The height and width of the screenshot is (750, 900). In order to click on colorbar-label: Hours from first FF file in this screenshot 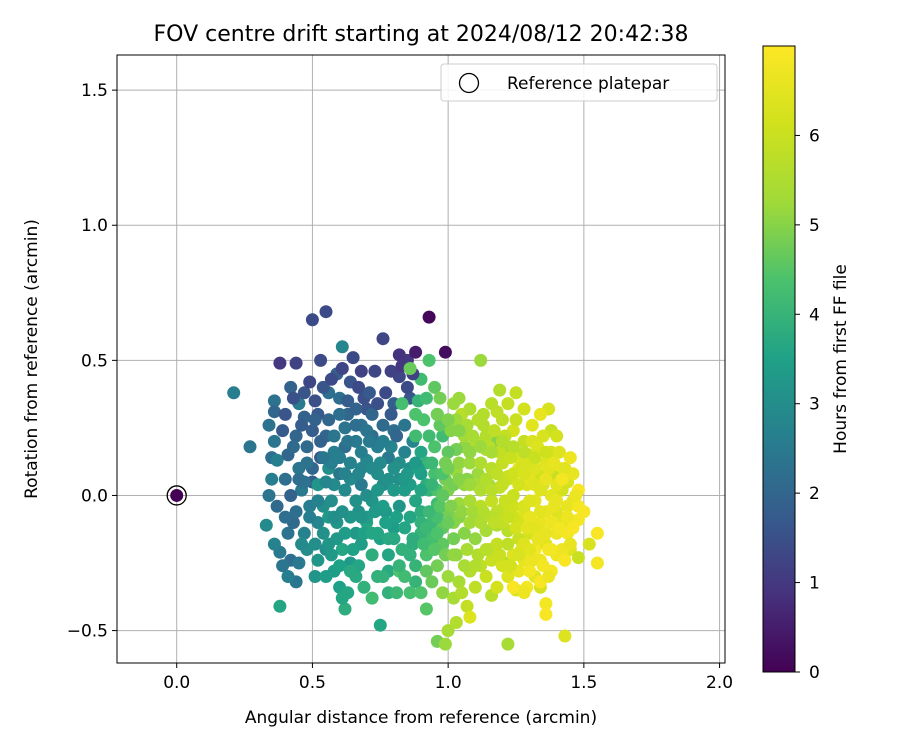, I will do `click(841, 359)`.